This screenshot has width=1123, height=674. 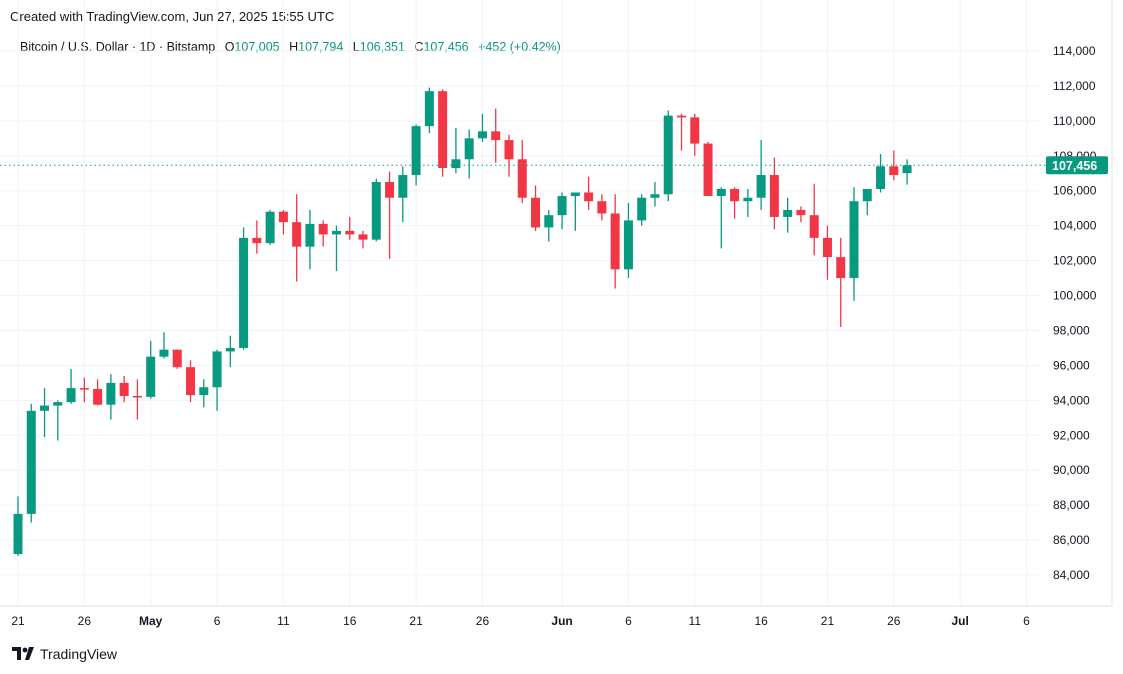 I want to click on tradingview-brand: TradingView, so click(x=79, y=654).